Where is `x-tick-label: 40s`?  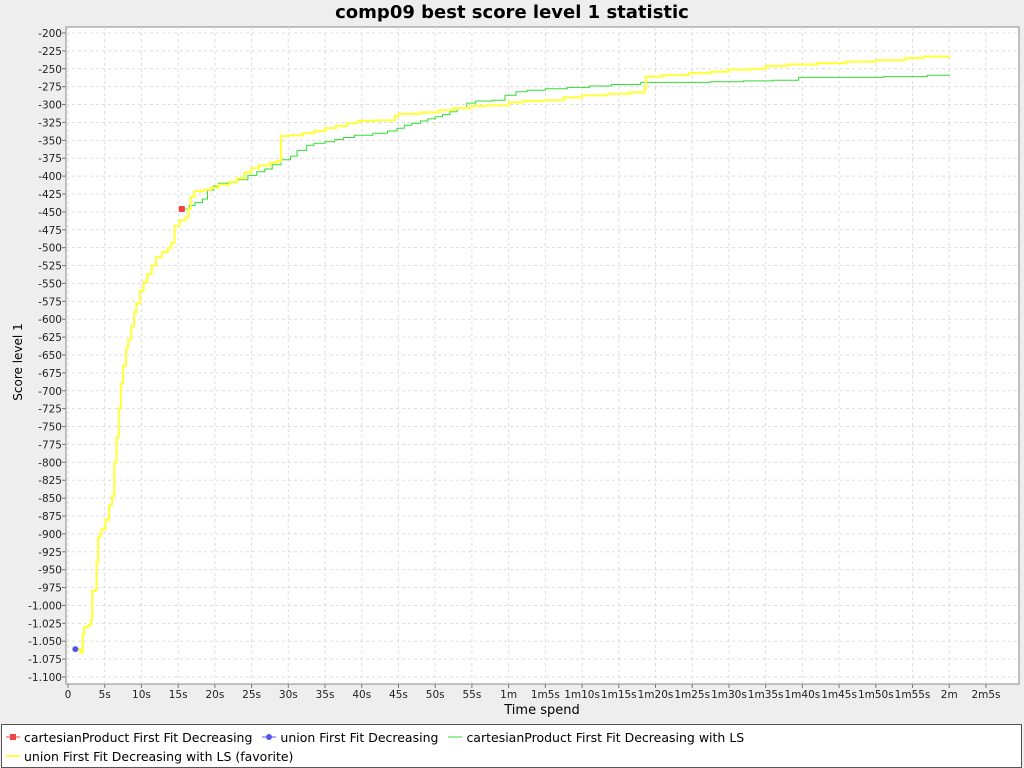
x-tick-label: 40s is located at coordinates (361, 695).